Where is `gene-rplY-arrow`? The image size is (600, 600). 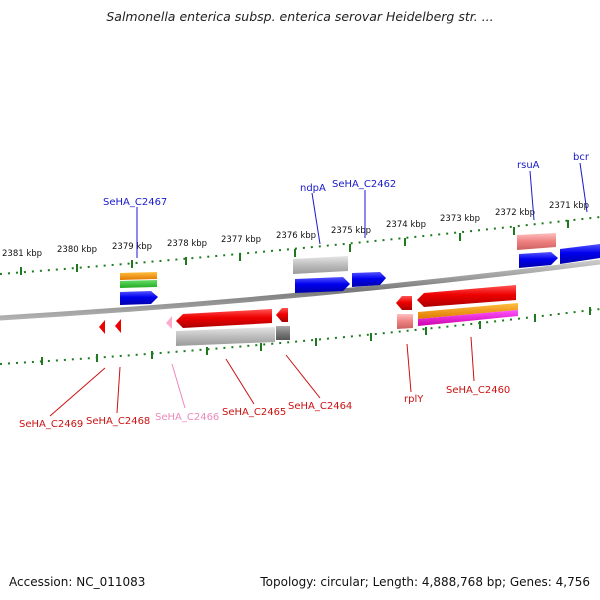
gene-rplY-arrow is located at coordinates (404, 303).